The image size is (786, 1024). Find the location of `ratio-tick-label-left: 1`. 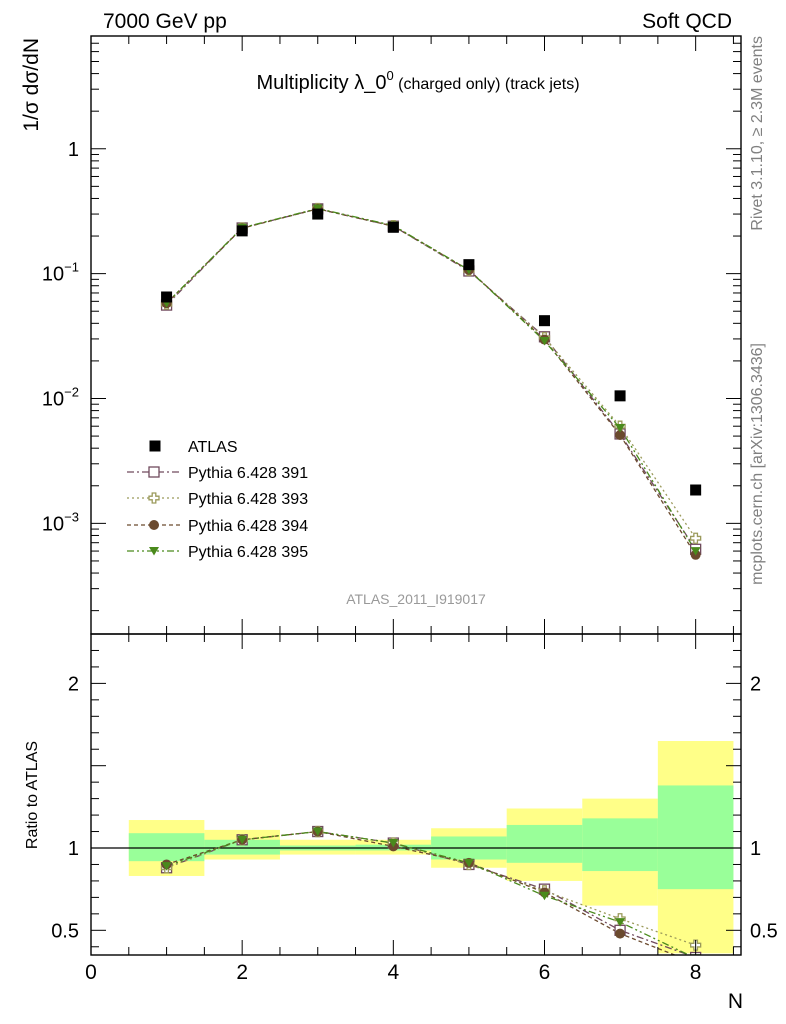

ratio-tick-label-left: 1 is located at coordinates (73, 849).